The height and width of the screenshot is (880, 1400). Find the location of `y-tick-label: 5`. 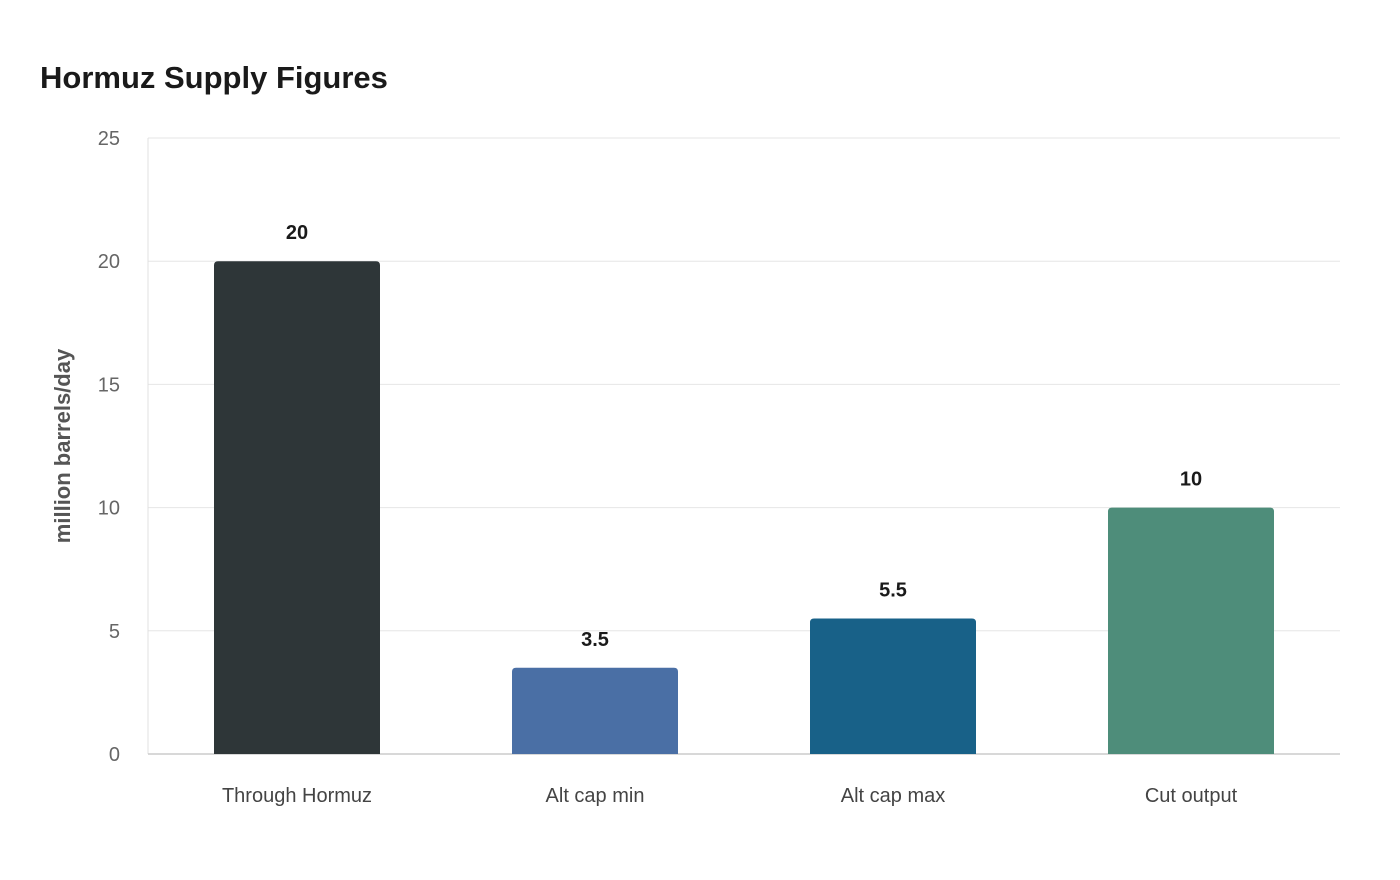

y-tick-label: 5 is located at coordinates (114, 632).